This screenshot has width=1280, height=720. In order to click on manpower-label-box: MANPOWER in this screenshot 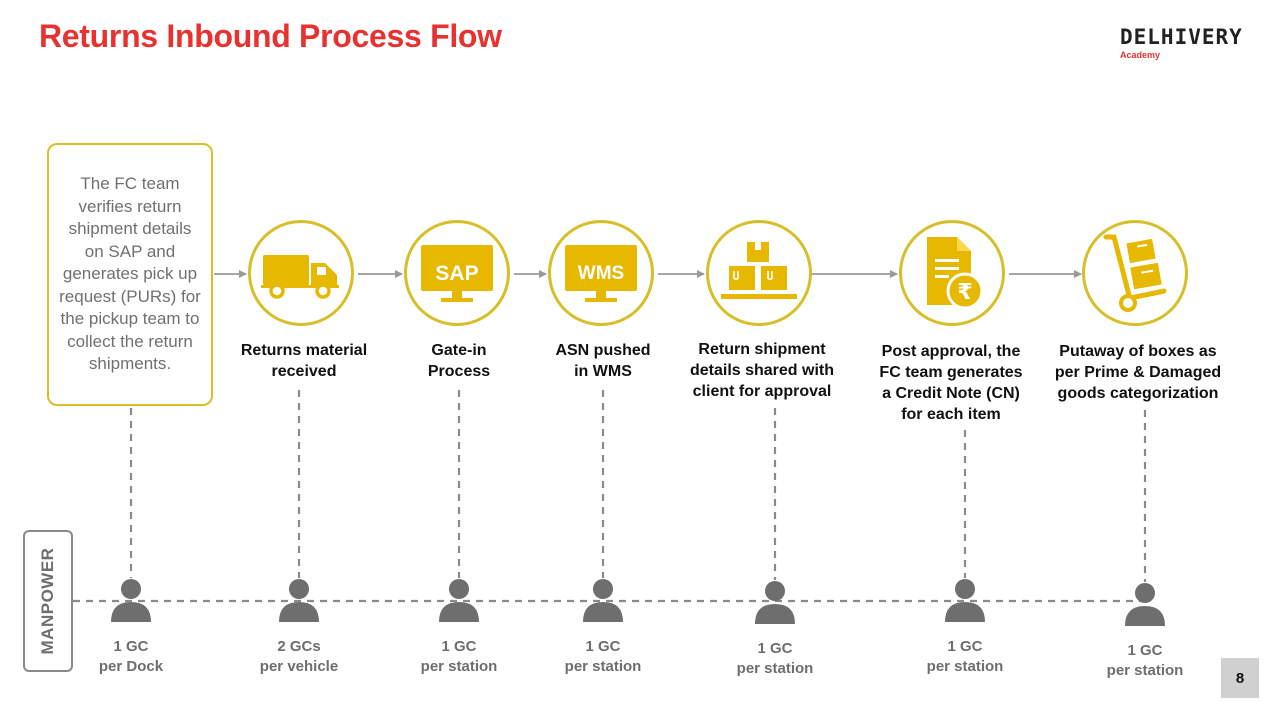, I will do `click(48, 601)`.